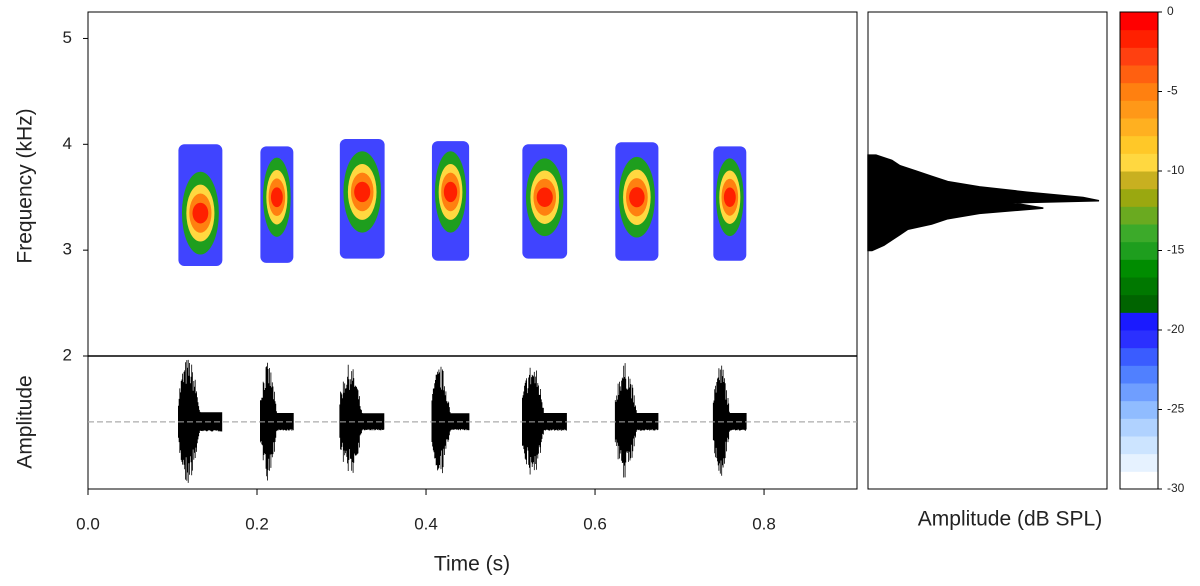 The height and width of the screenshot is (586, 1200). Describe the element at coordinates (25, 421) in the screenshot. I see `amplitude-label: Amplitude` at that location.